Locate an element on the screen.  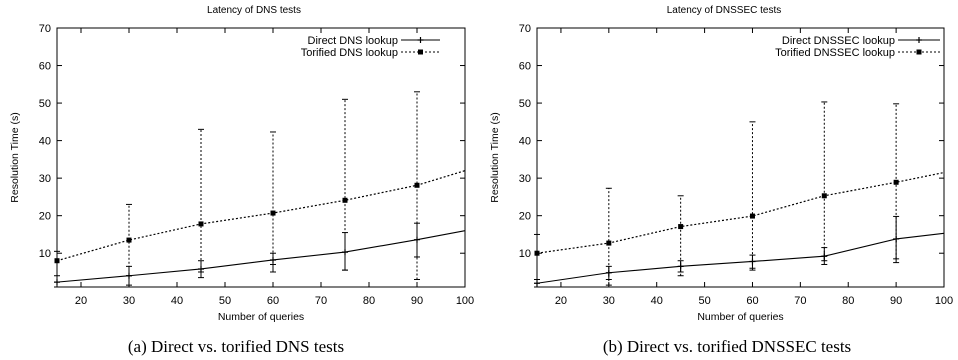
chart-title: Latency of DNS tests is located at coordinates (254, 10).